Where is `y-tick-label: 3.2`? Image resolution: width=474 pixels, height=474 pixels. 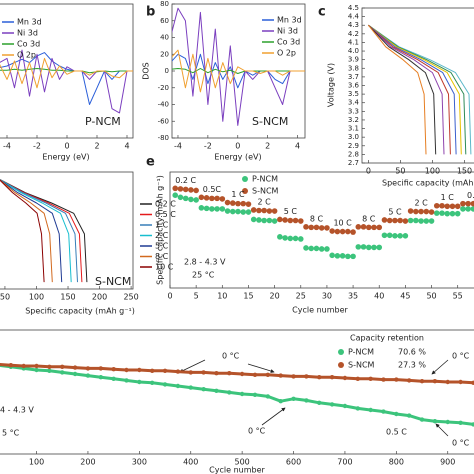 y-tick-label: 3.2 is located at coordinates (353, 120).